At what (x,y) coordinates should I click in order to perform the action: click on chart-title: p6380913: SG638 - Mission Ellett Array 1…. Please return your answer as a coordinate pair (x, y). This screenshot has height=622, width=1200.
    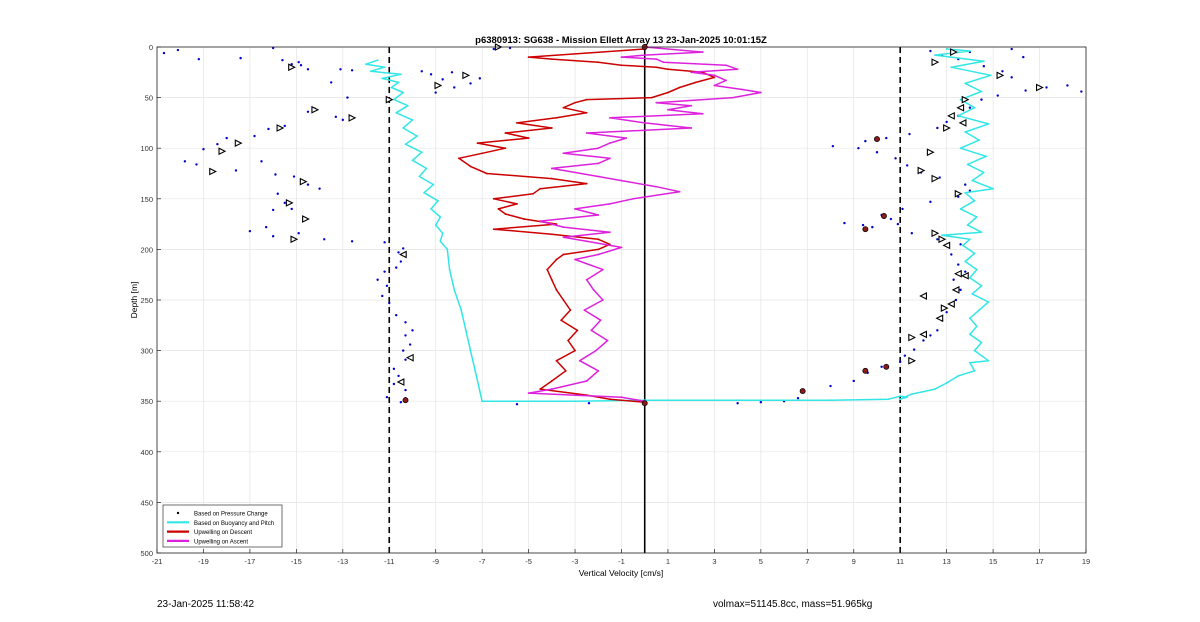
    Looking at the image, I should click on (621, 40).